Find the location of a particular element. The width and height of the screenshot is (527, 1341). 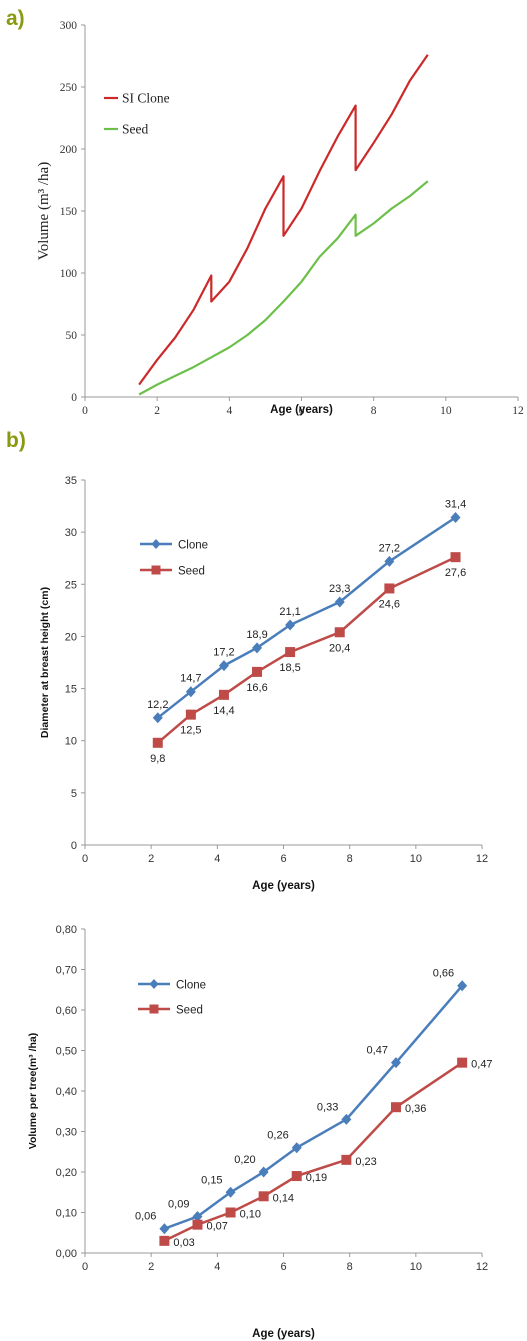

clone-data-label: 0,66 is located at coordinates (443, 974).